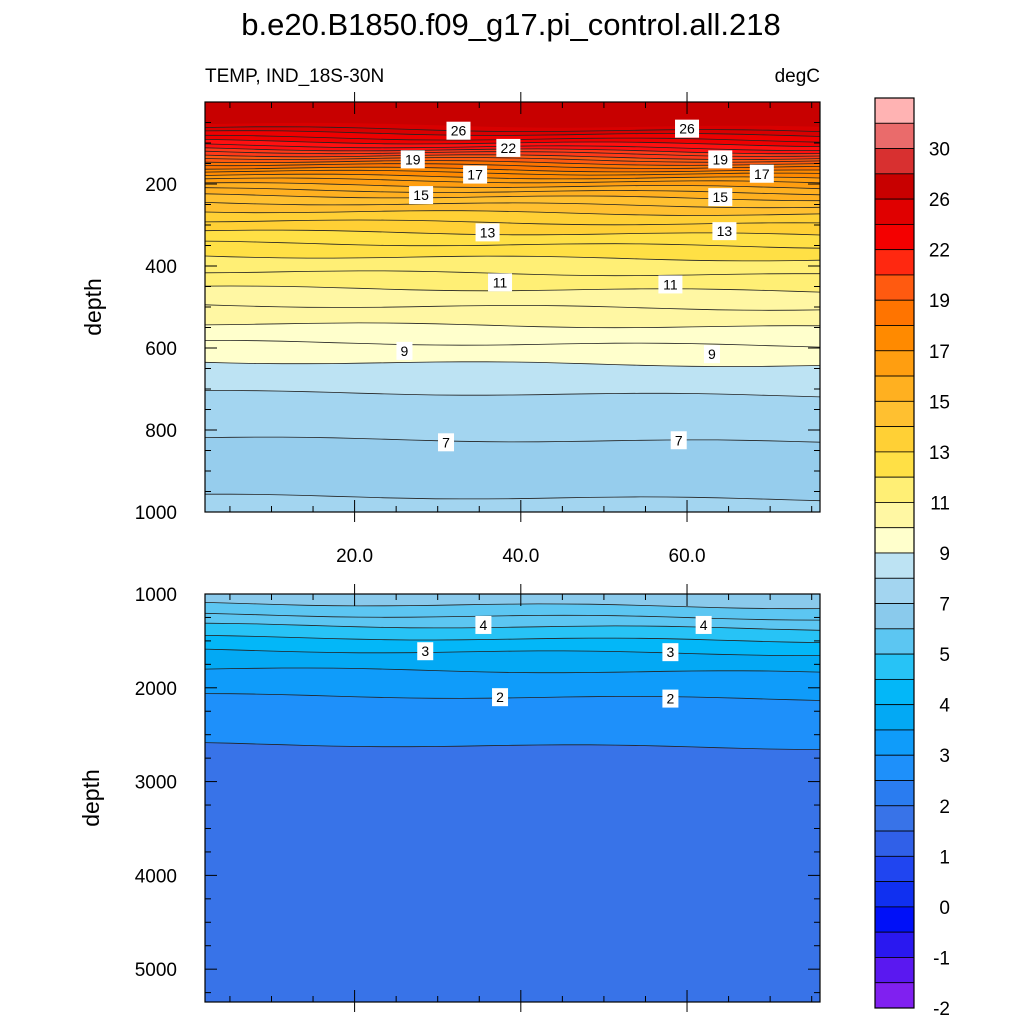 The width and height of the screenshot is (1024, 1024). What do you see at coordinates (488, 232) in the screenshot?
I see `contour-label-text: 13` at bounding box center [488, 232].